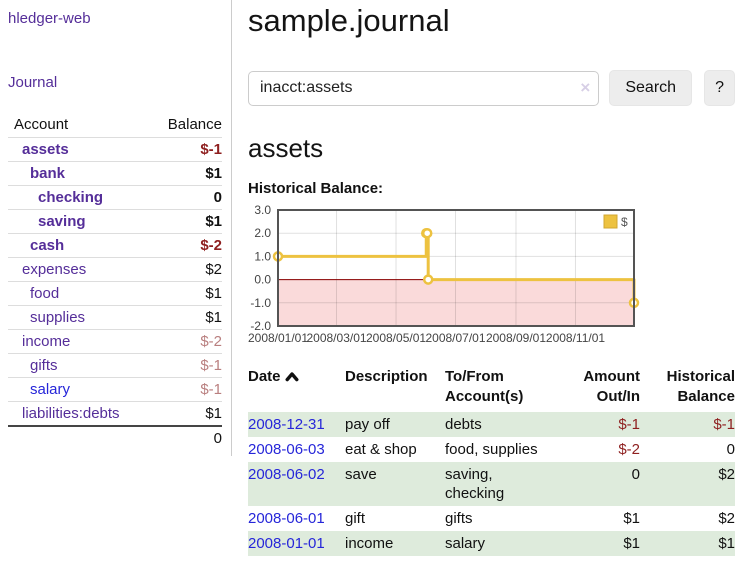  I want to click on sidebar-account-row: cash $-2, so click(115, 245).